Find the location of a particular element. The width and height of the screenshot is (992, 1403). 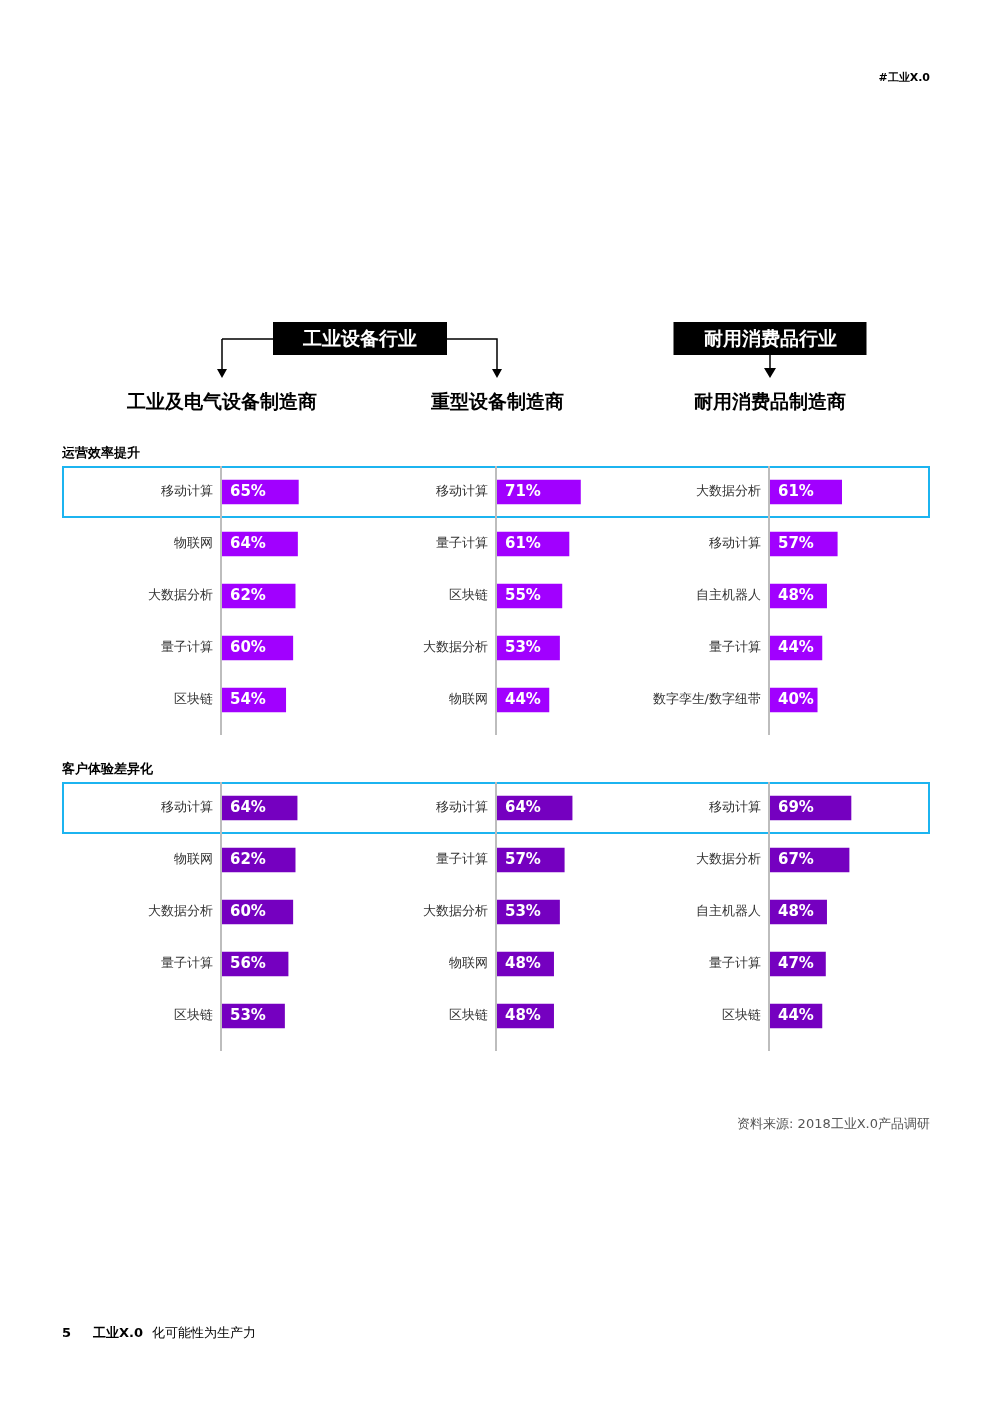

text: 工业X.0 is located at coordinates (118, 1333).